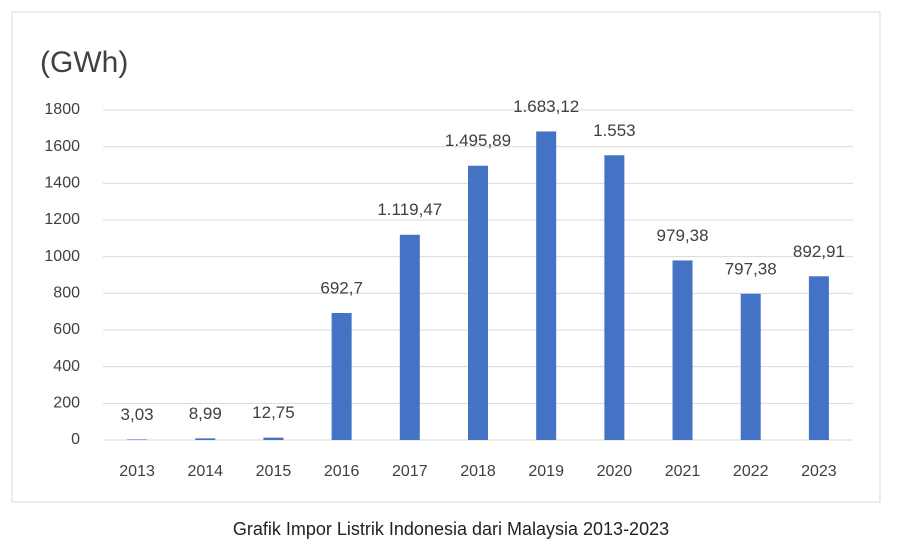  Describe the element at coordinates (409, 209) in the screenshot. I see `value-label: 1.119,47` at that location.